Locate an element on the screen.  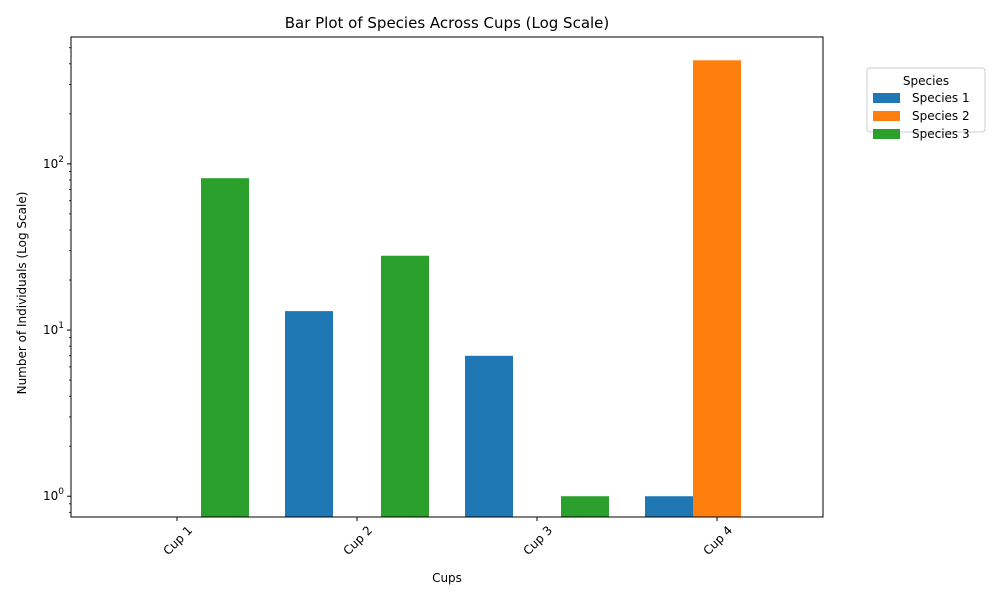
legend: Species Species 1 Species 2 Species 3 is located at coordinates (926, 104).